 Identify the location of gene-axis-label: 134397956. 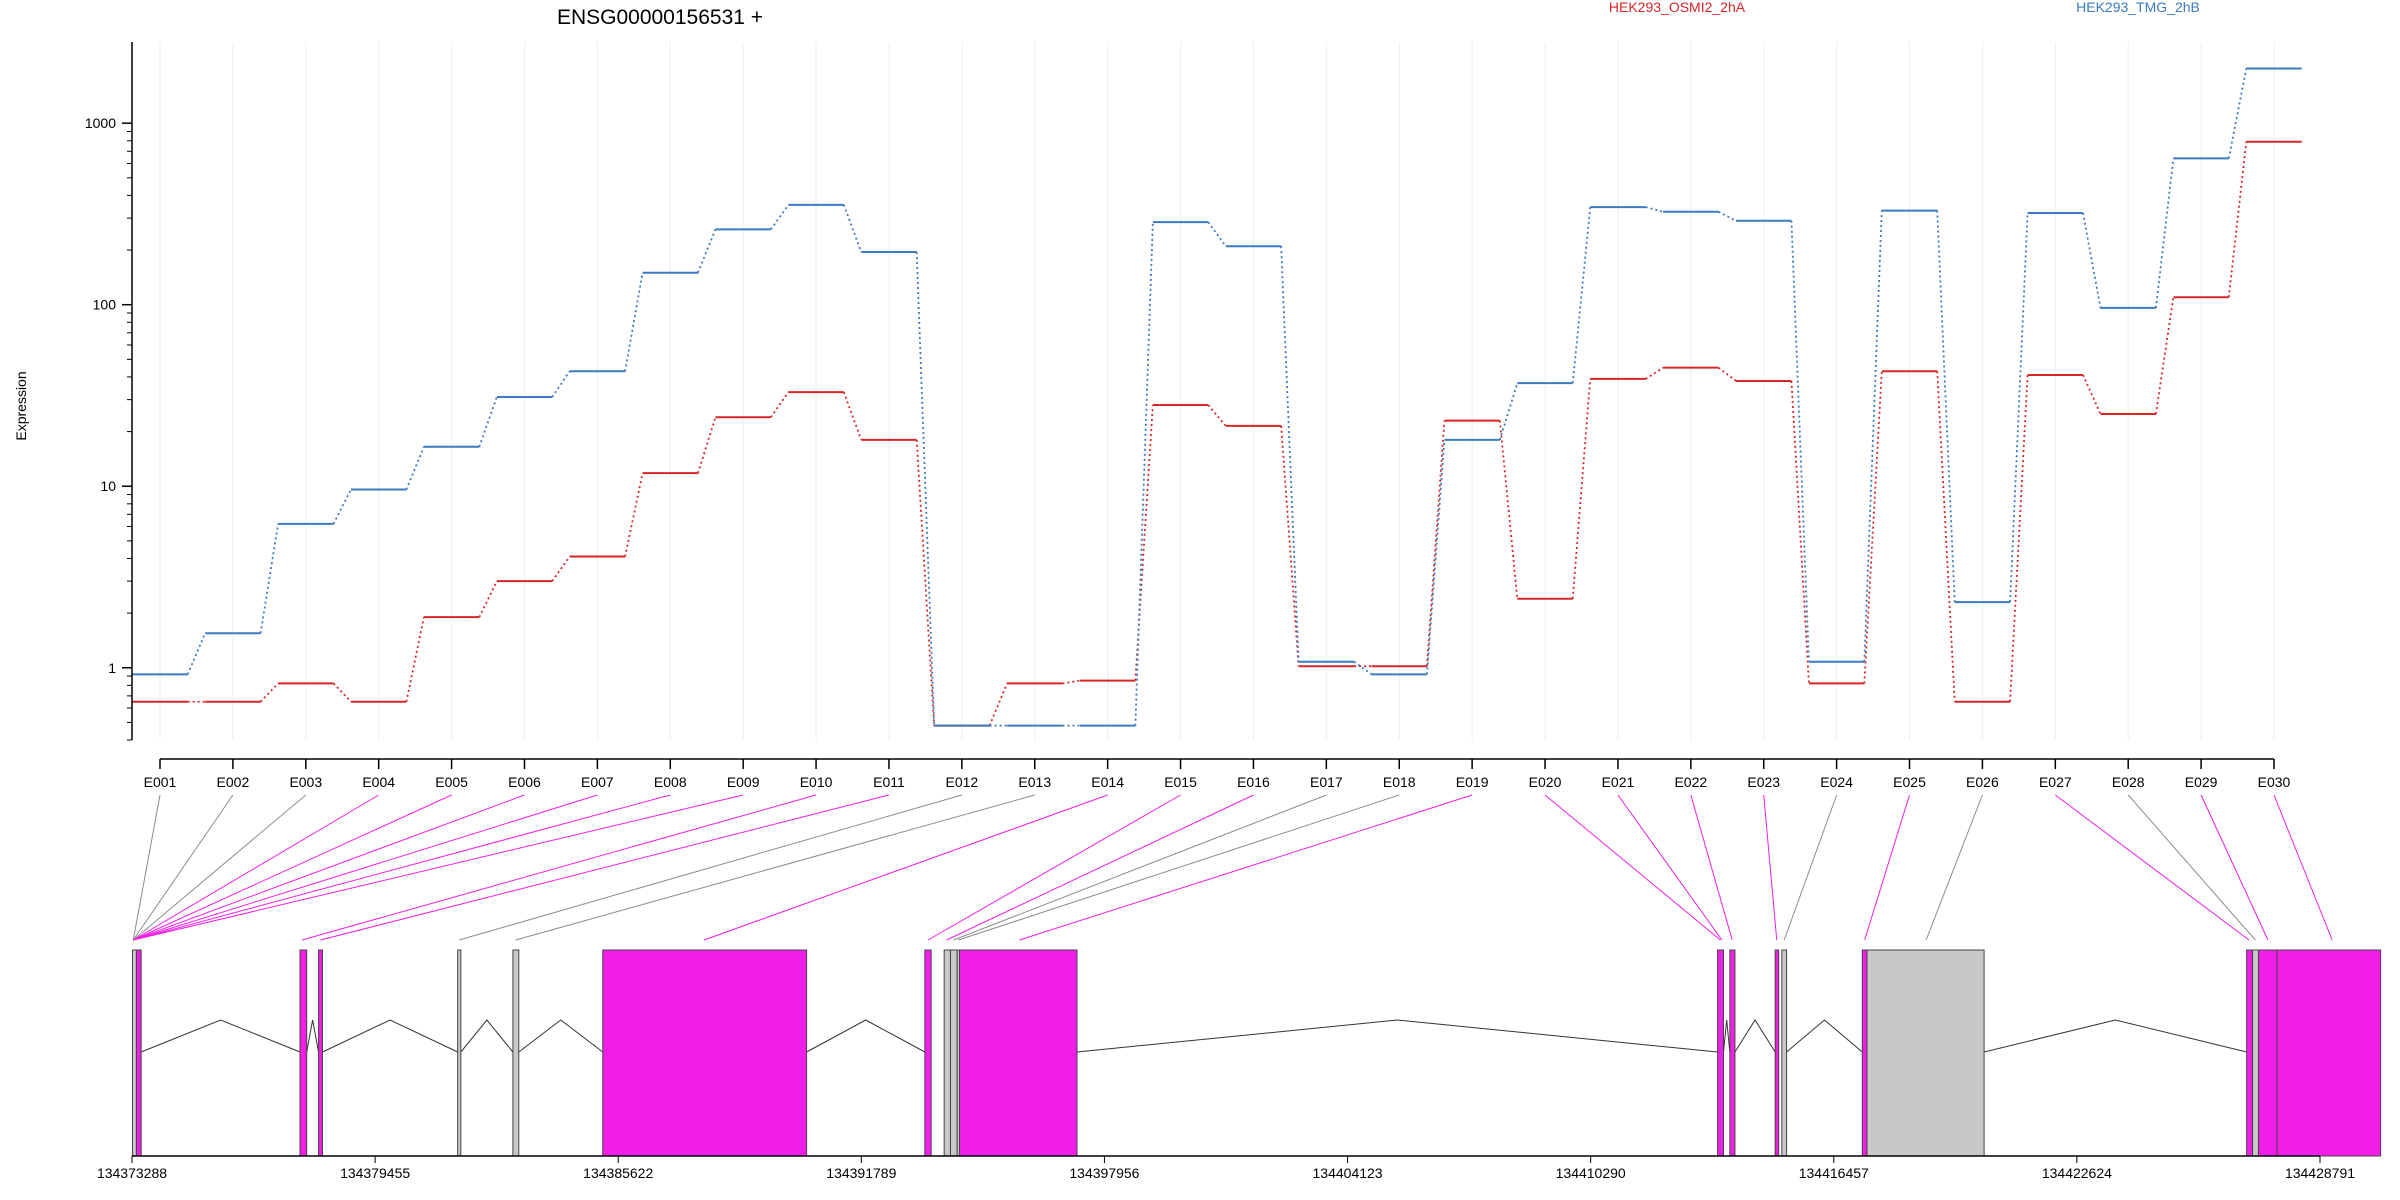
(1104, 1173).